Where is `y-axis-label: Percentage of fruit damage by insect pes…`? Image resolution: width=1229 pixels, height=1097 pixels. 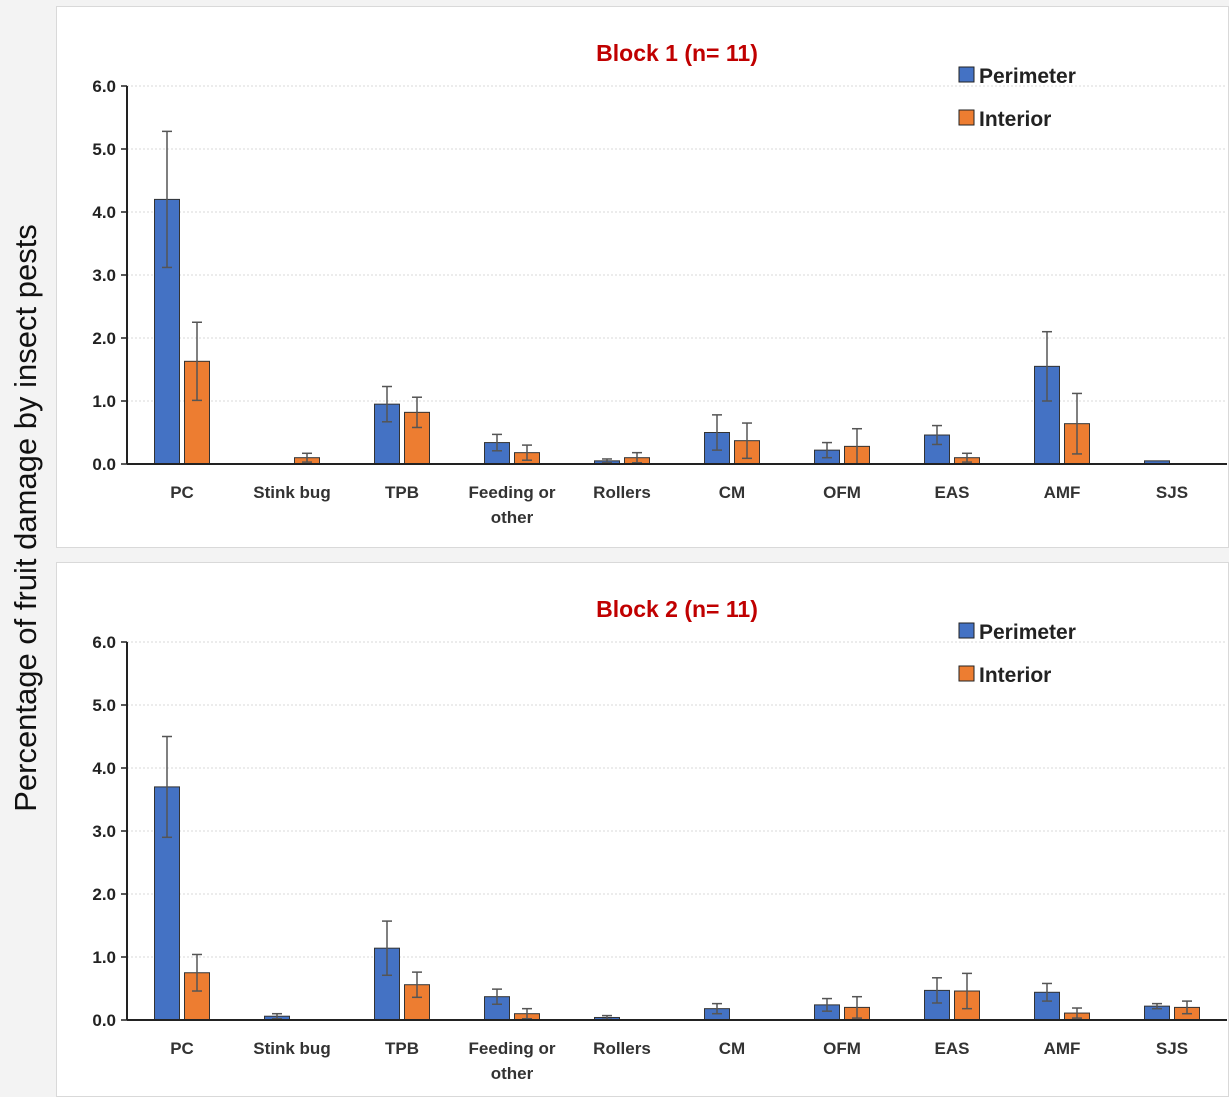
y-axis-label: Percentage of fruit damage by insect pes… is located at coordinates (25, 518).